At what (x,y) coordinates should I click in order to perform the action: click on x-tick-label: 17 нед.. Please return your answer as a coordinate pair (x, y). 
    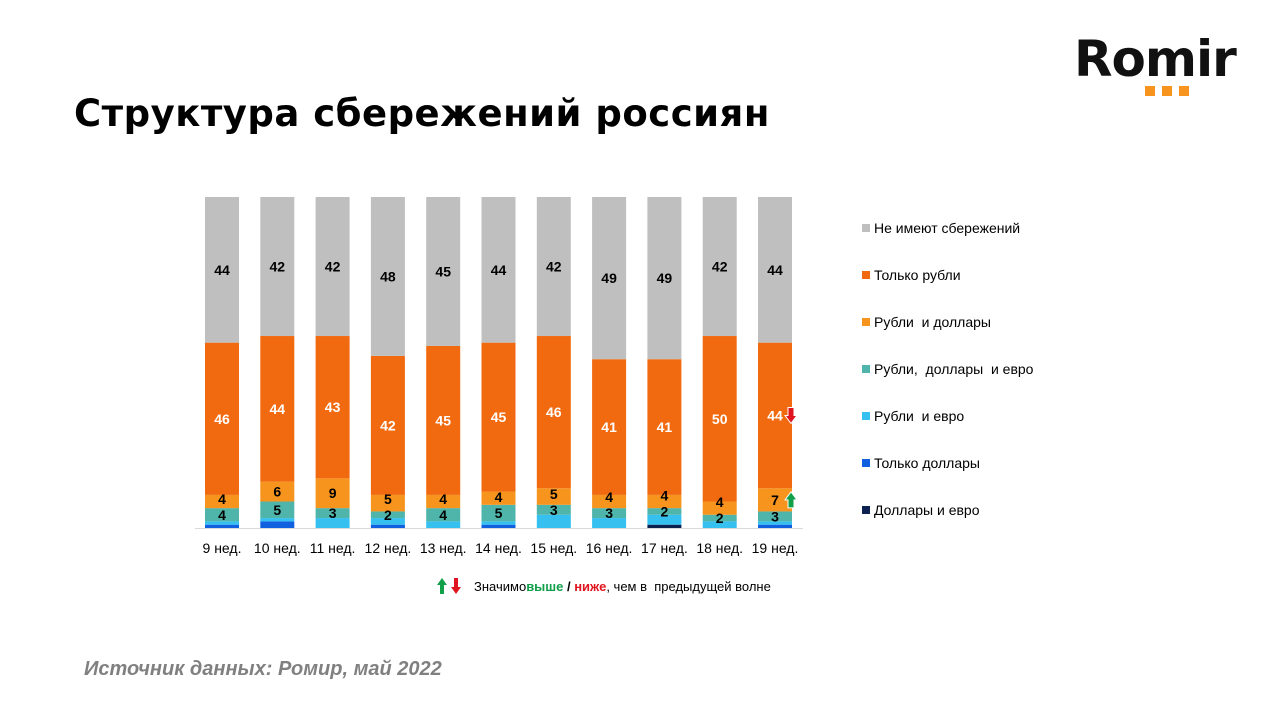
    Looking at the image, I should click on (664, 548).